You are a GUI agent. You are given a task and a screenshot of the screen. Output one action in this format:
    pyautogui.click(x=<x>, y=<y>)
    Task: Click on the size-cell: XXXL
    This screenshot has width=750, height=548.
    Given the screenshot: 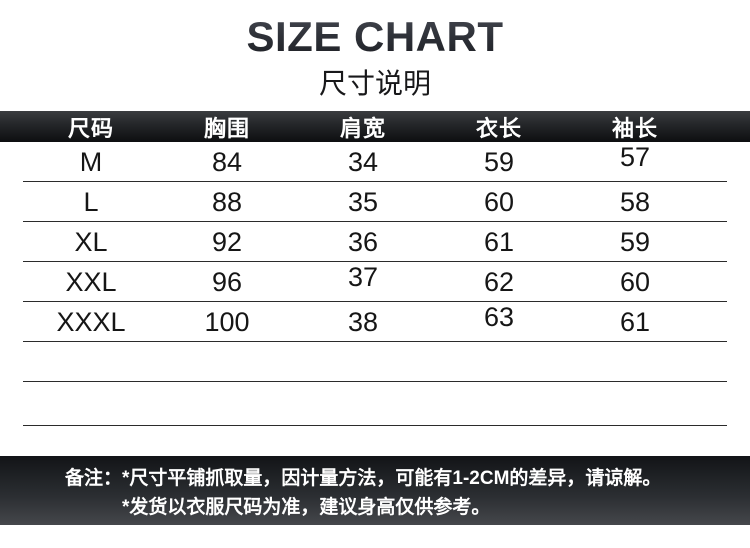 What is the action you would take?
    pyautogui.click(x=91, y=322)
    